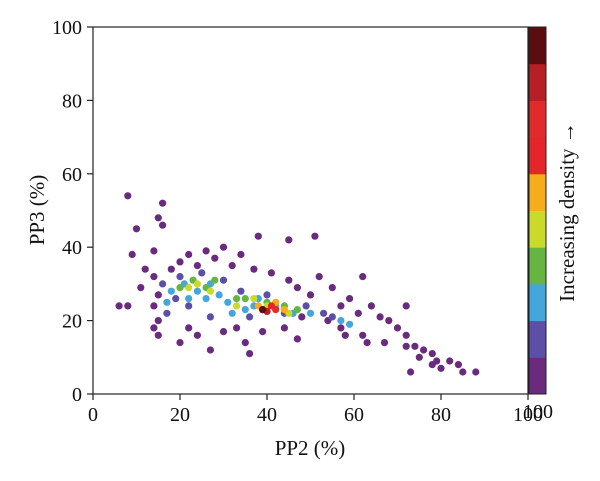 The width and height of the screenshot is (600, 481). Describe the element at coordinates (93, 415) in the screenshot. I see `x-tick-label: 0` at that location.